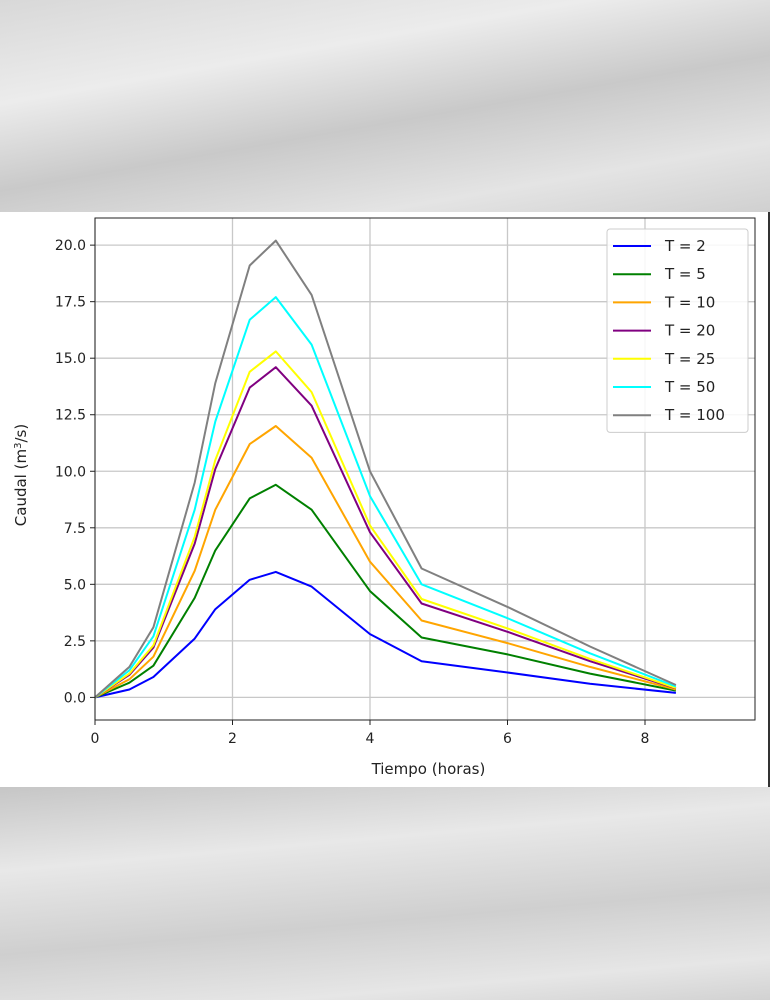 This screenshot has width=770, height=1000. I want to click on legend-label: T = 25, so click(689, 359).